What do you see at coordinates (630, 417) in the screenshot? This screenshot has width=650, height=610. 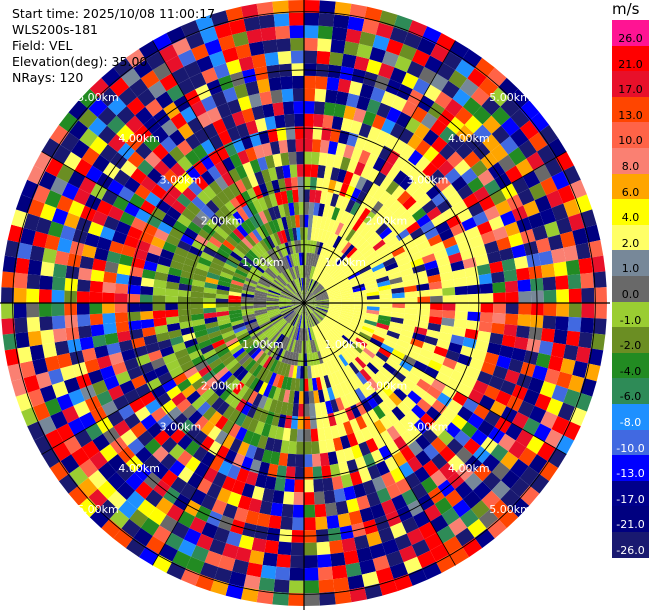 I see `colorbar-cell` at bounding box center [630, 417].